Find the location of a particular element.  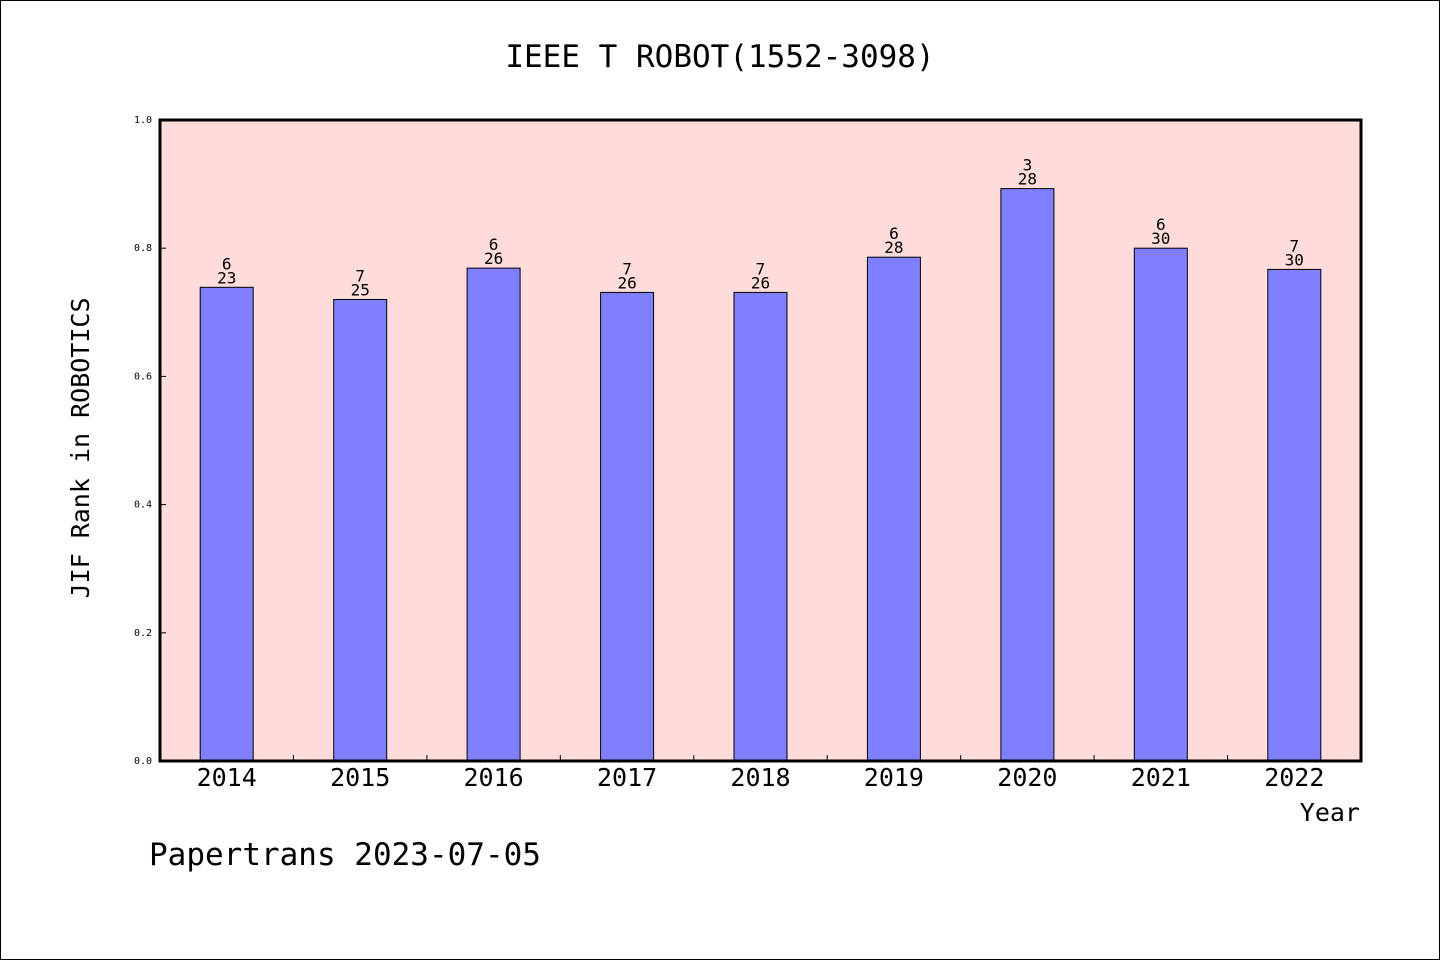

footer-text: Papertrans 2023-07-05 is located at coordinates (345, 855).